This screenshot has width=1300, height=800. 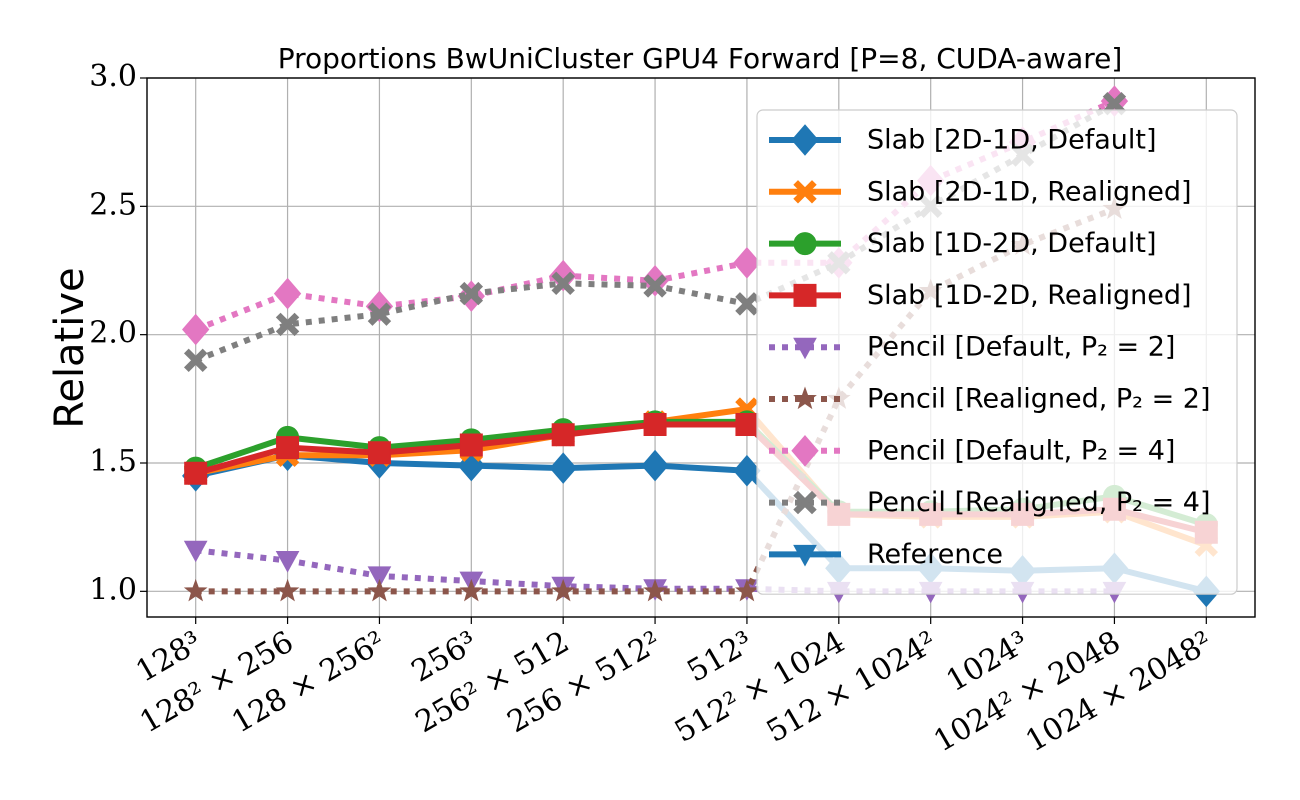 What do you see at coordinates (70, 347) in the screenshot?
I see `y-axis-label: Relative` at bounding box center [70, 347].